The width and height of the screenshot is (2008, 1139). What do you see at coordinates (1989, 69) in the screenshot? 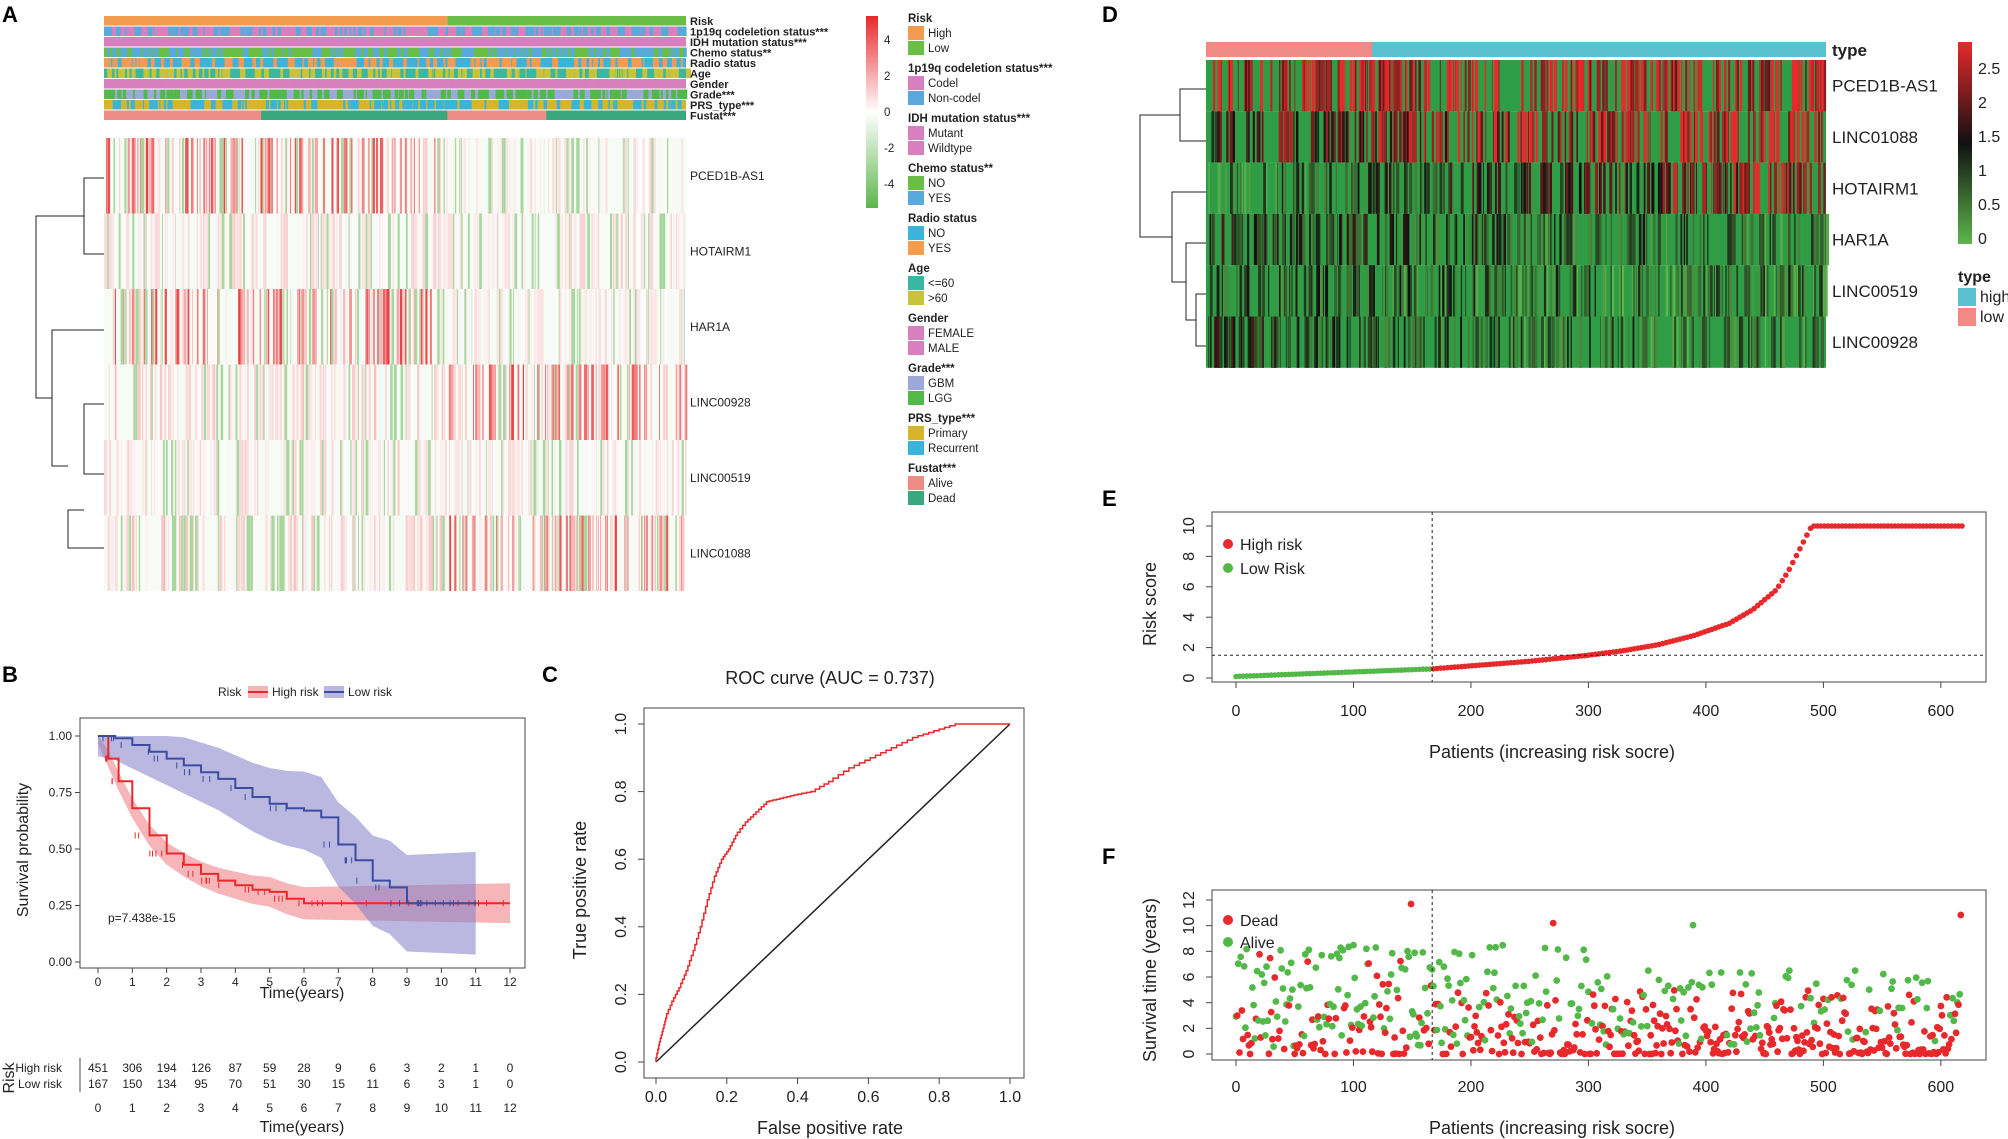
I see `scale-tick: 2.5` at bounding box center [1989, 69].